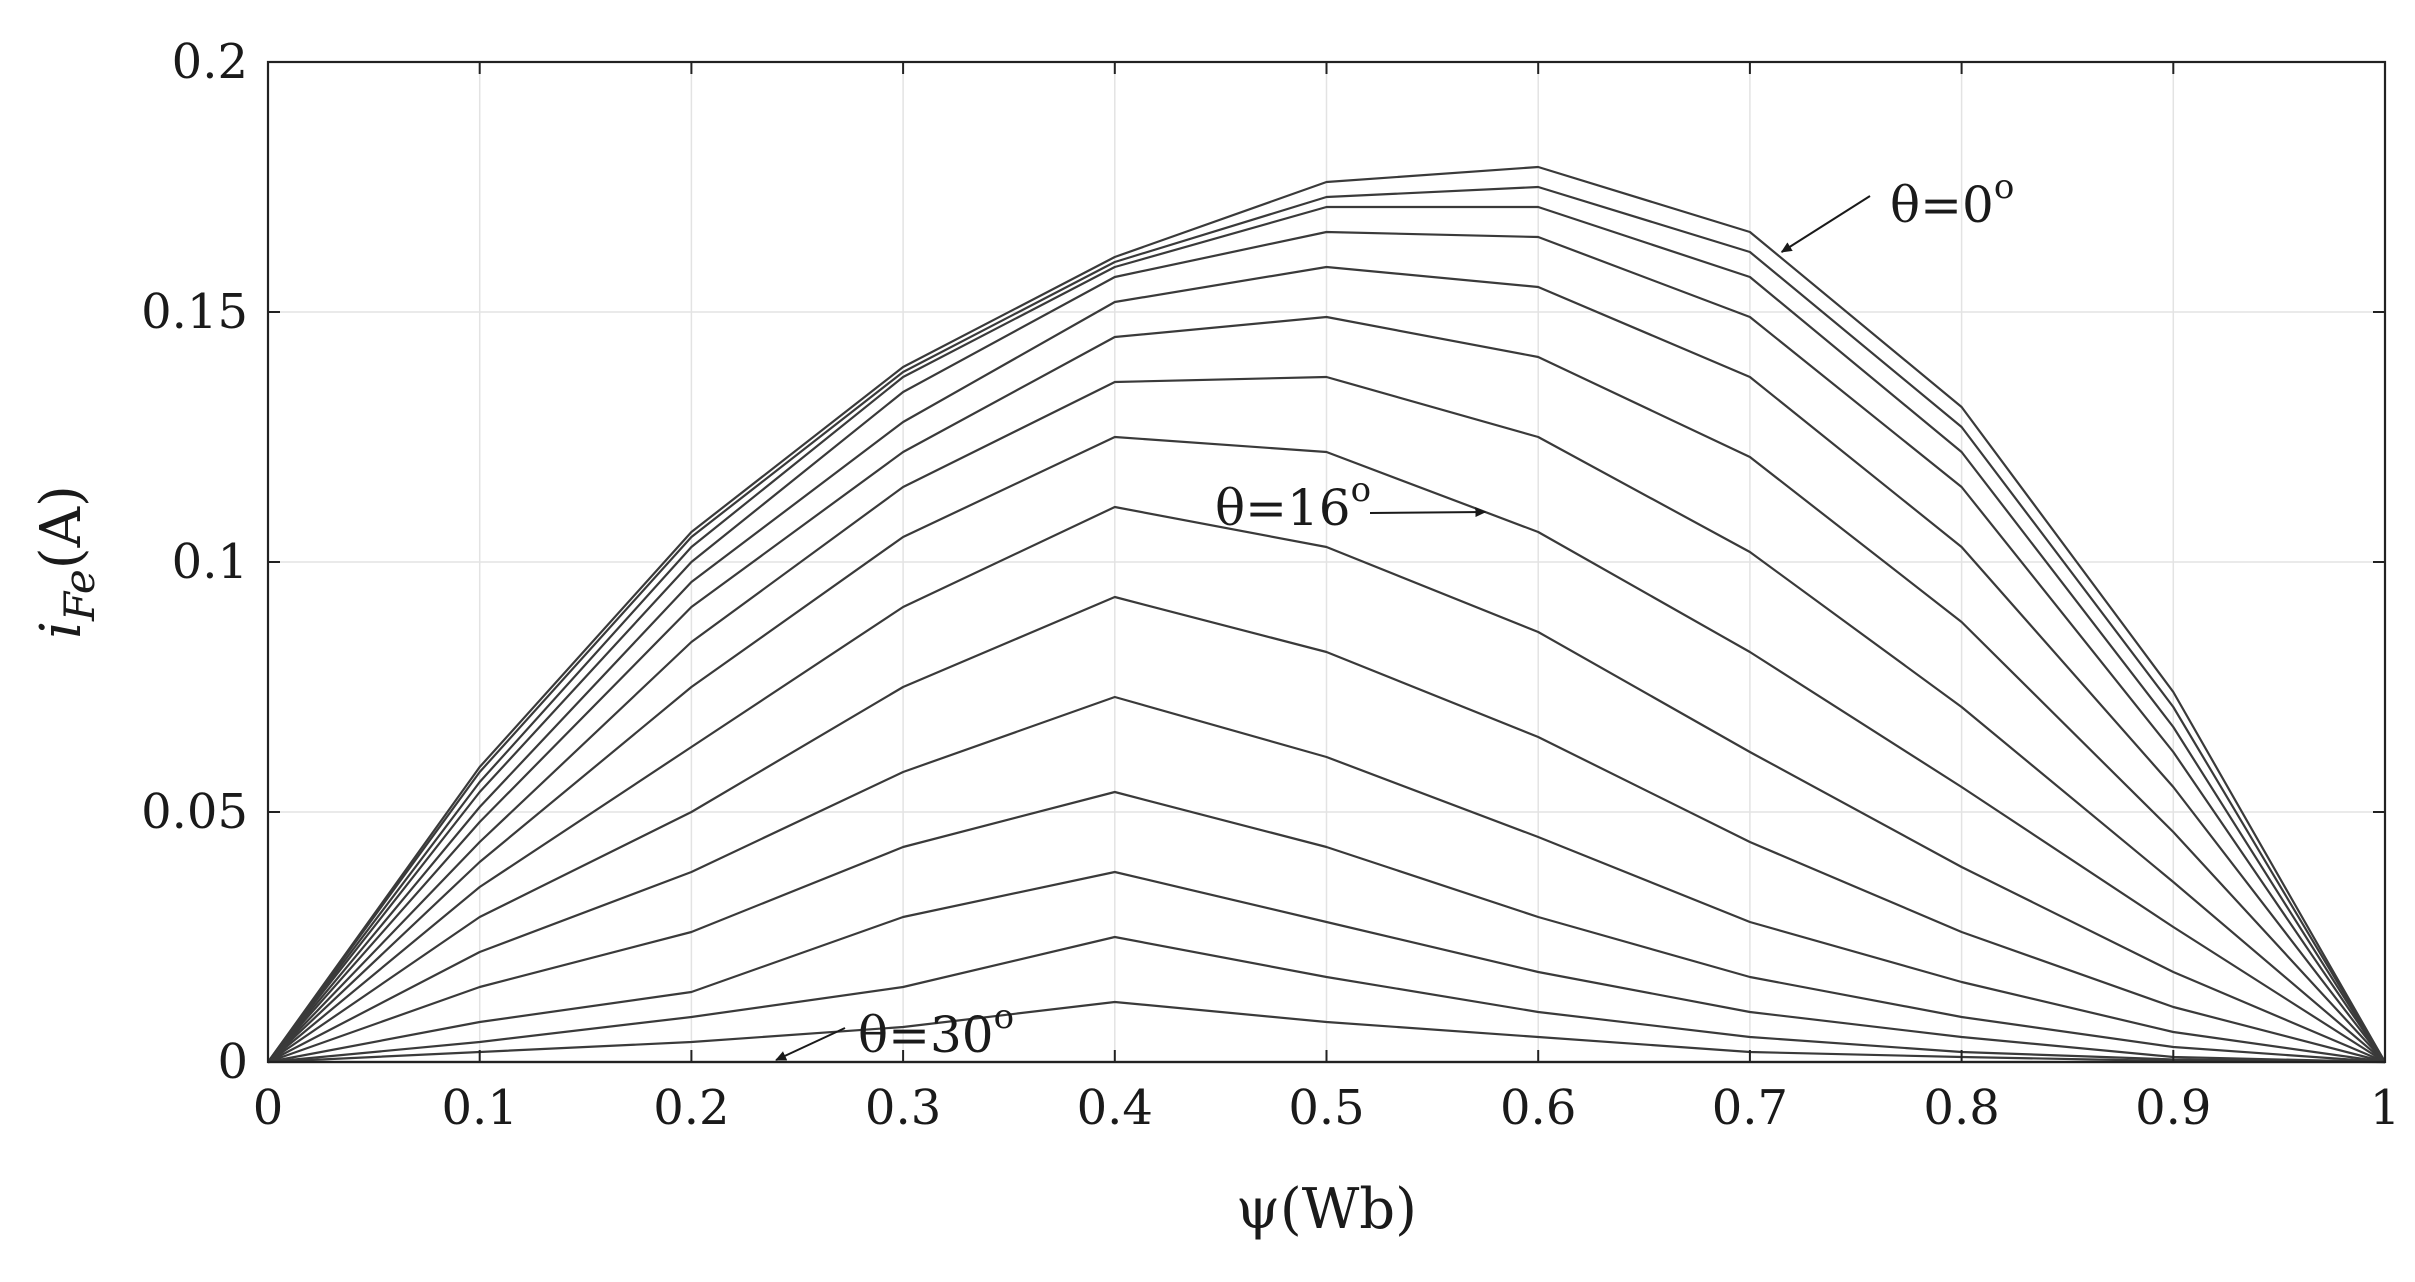 This screenshot has height=1282, width=2415. What do you see at coordinates (1293, 503) in the screenshot?
I see `annotation-theta-16: θ=16o` at bounding box center [1293, 503].